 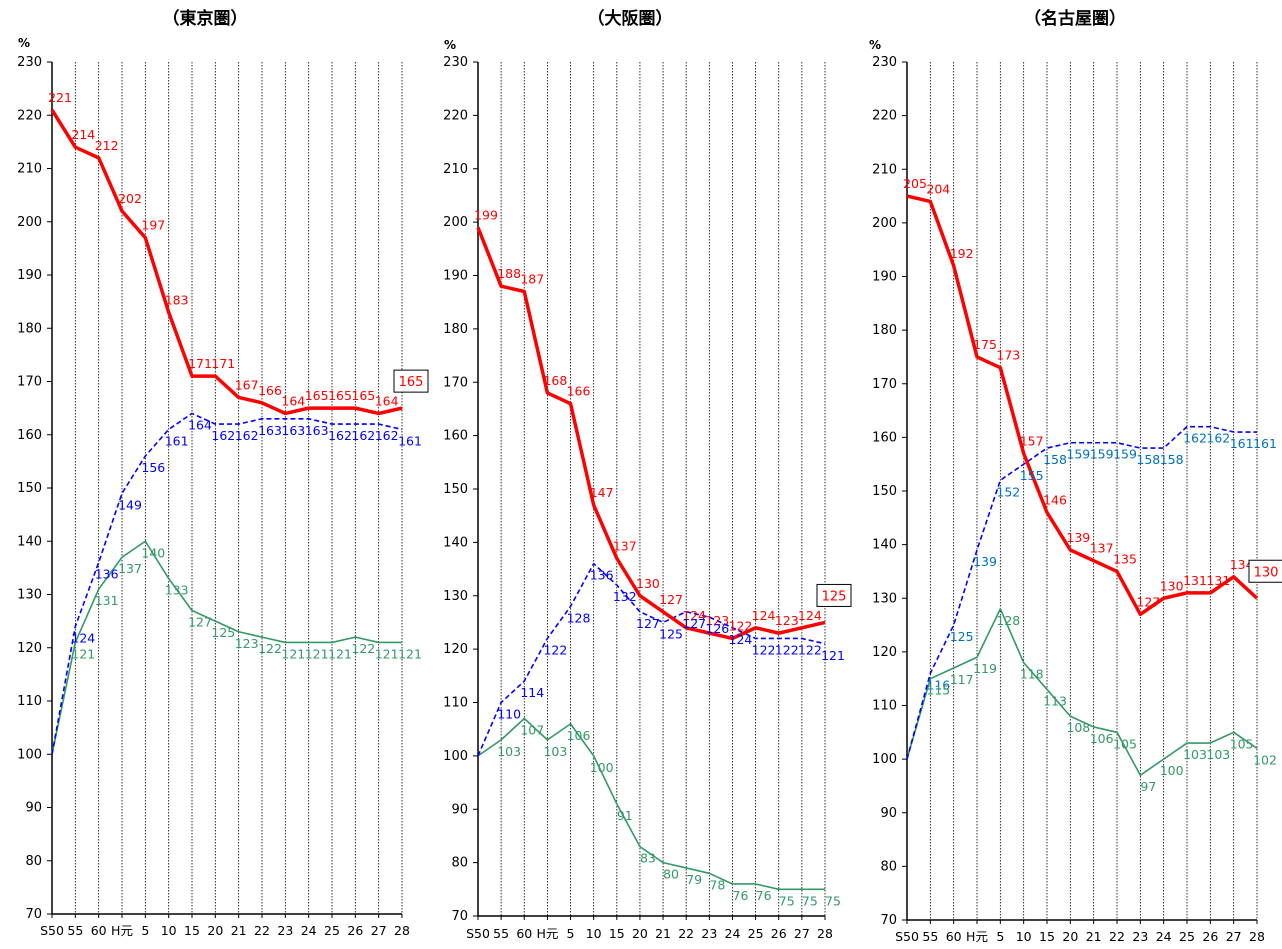 I want to click on series-line-red, so click(x=1082, y=405).